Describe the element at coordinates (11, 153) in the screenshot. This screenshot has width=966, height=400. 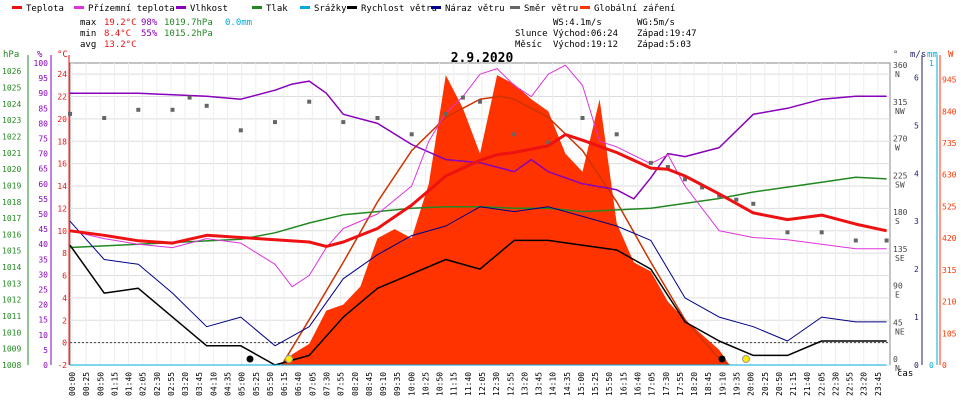
I see `hpa-tick-label: 1021` at that location.